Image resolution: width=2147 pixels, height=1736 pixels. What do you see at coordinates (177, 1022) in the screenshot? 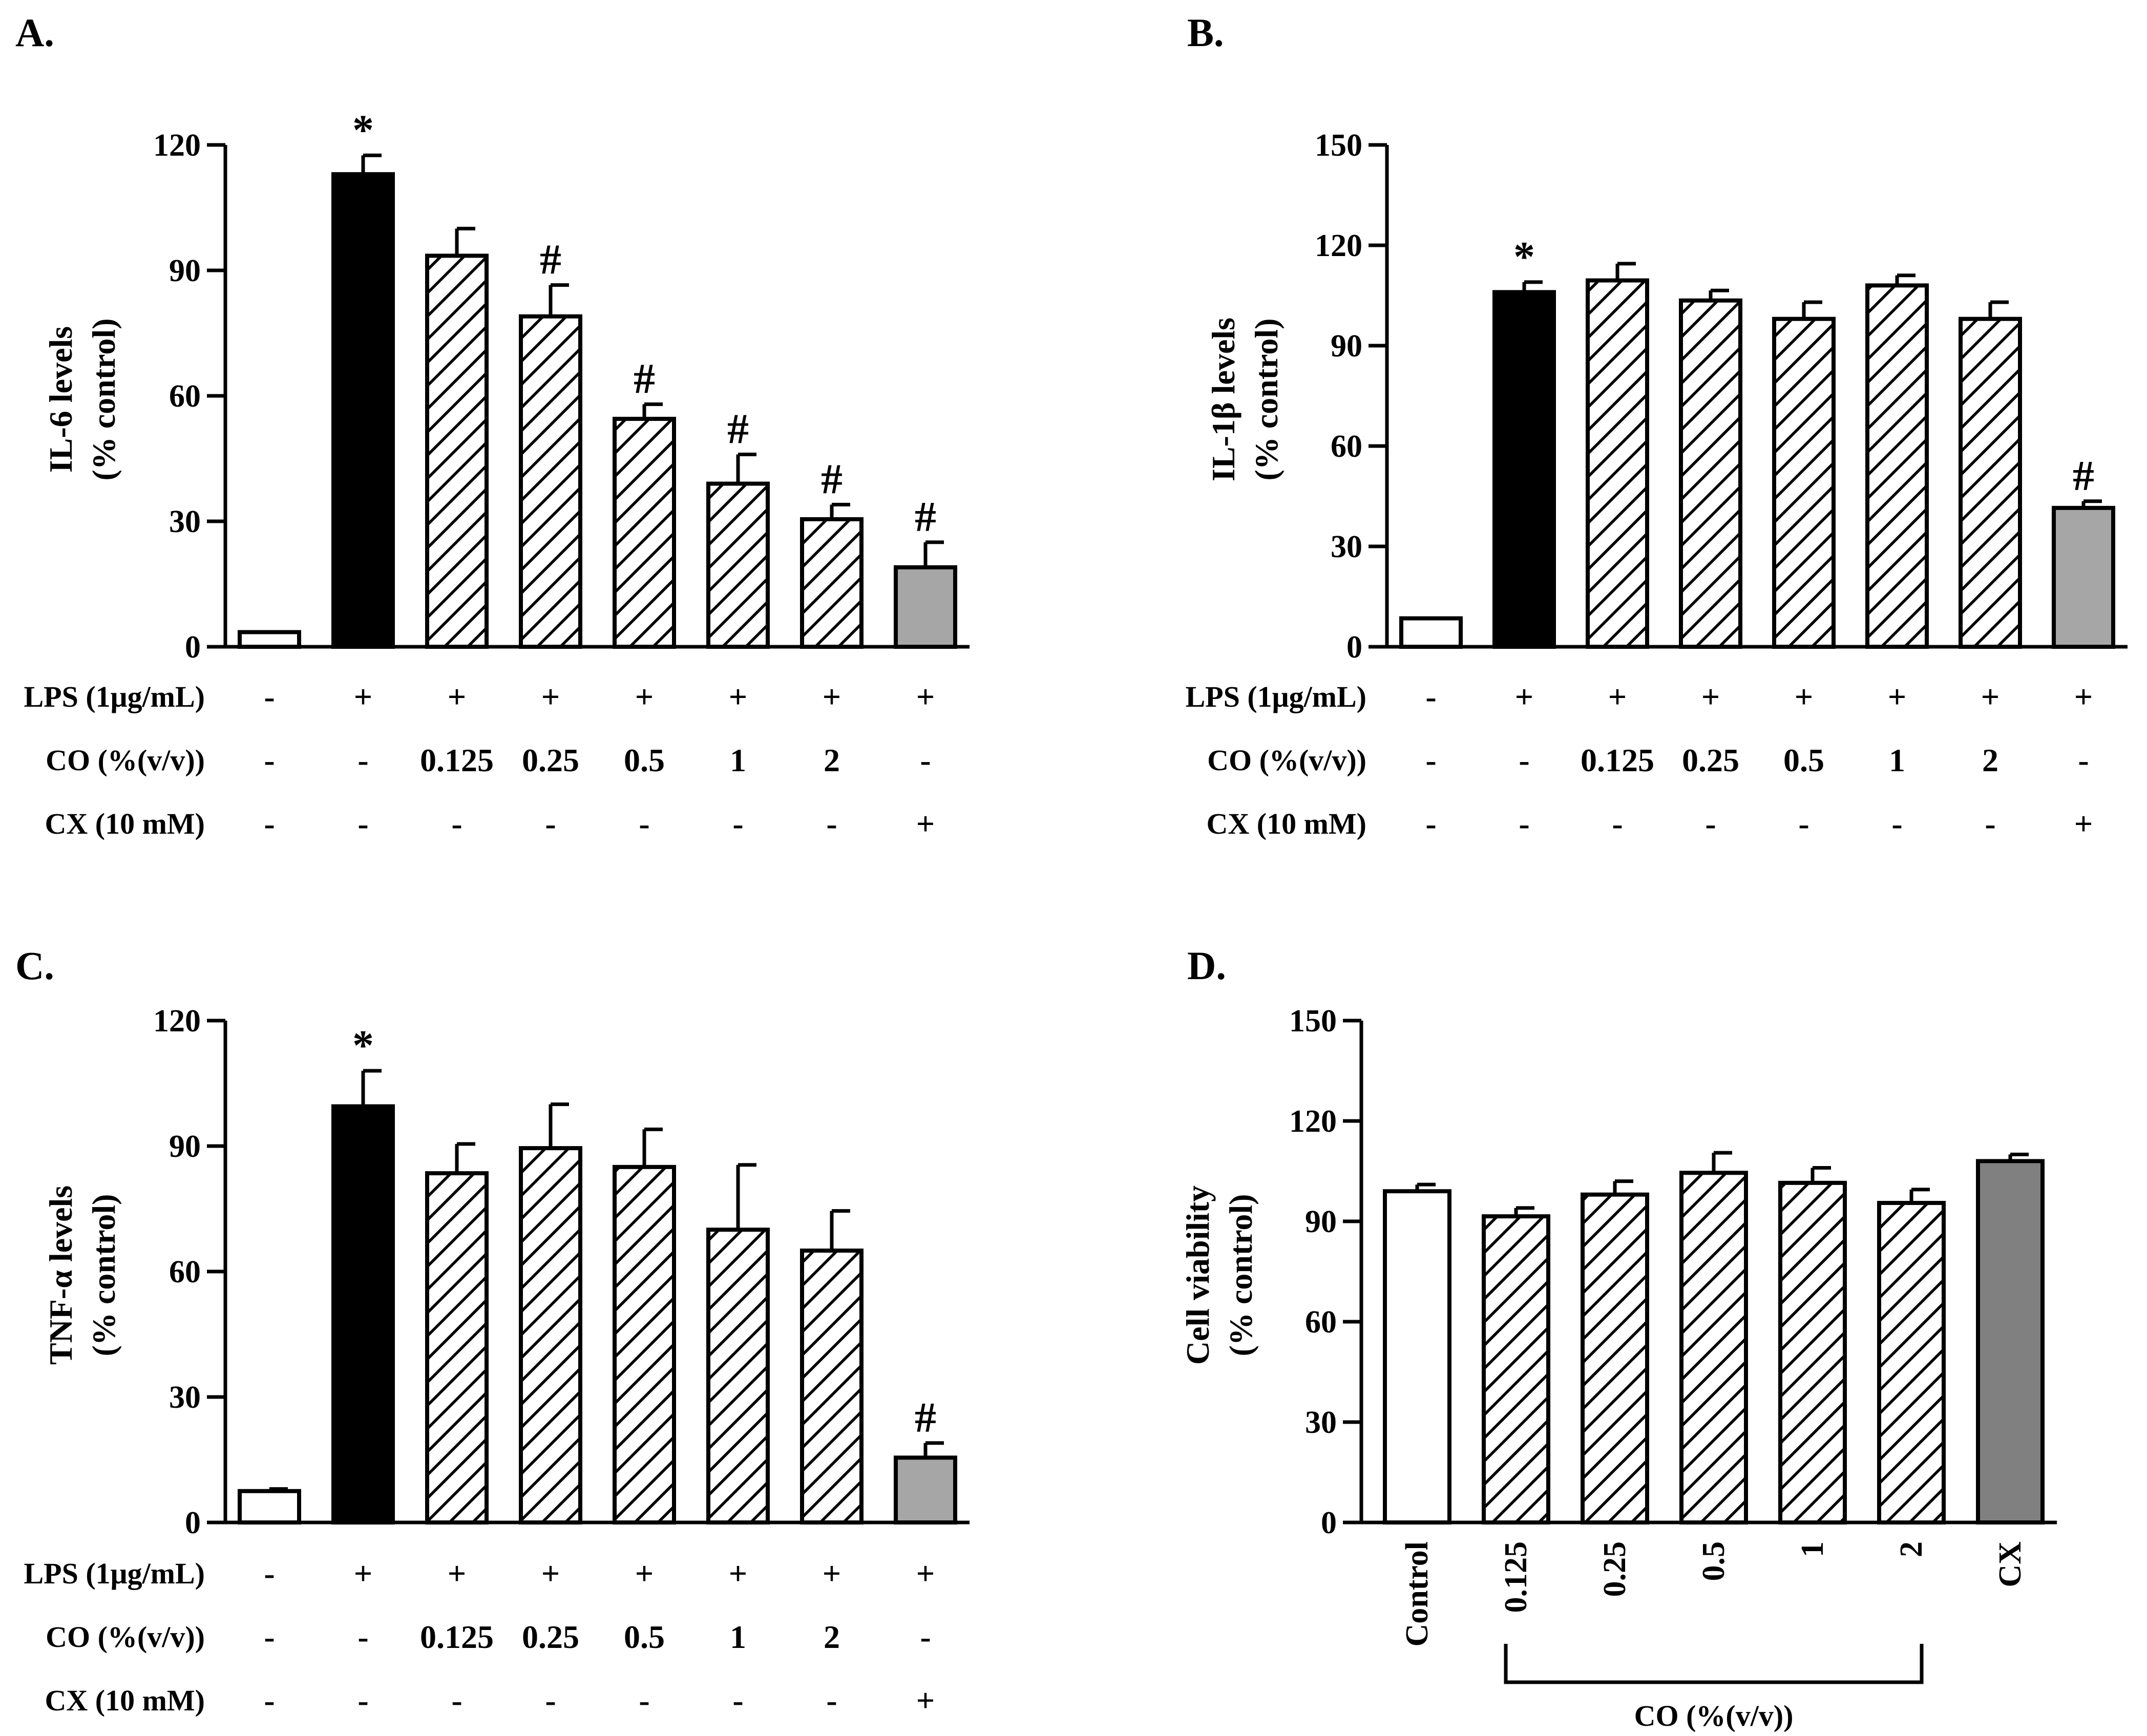
I see `y-tick-label: 120` at bounding box center [177, 1022].